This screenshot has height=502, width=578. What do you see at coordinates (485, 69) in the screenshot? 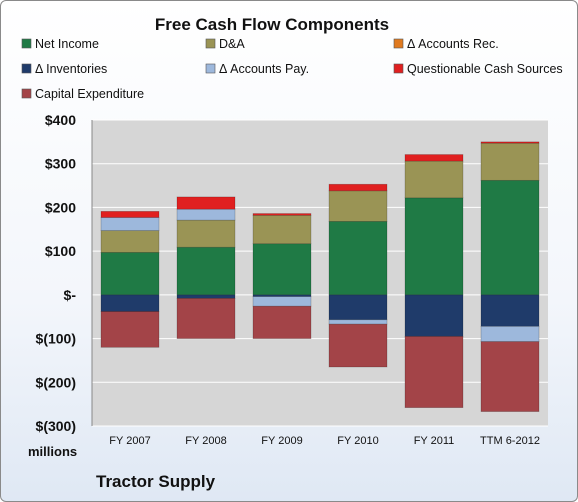
I see `legend-label: Questionable Cash Sources` at bounding box center [485, 69].